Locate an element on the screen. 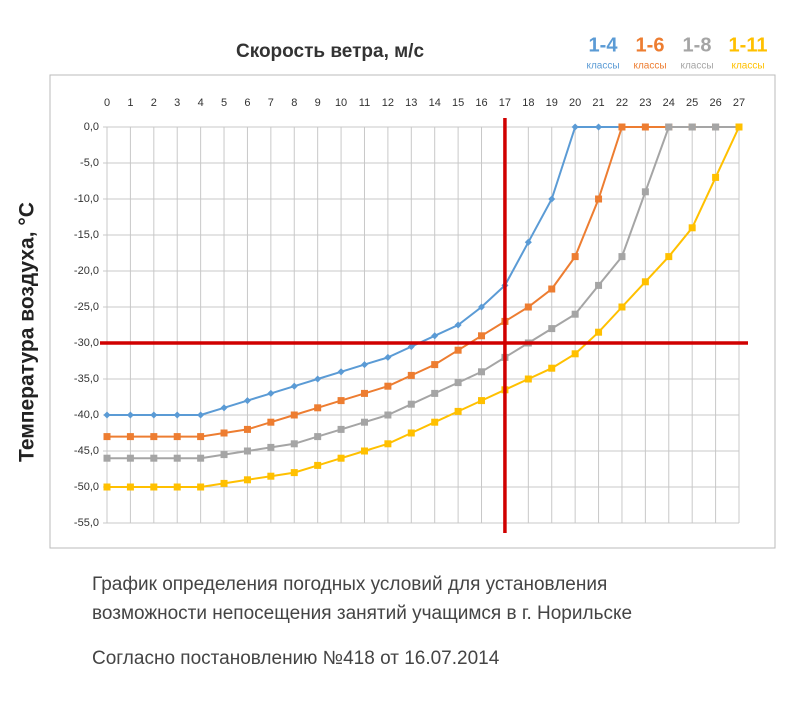 The height and width of the screenshot is (704, 800). x-tick-label: 7 is located at coordinates (271, 103).